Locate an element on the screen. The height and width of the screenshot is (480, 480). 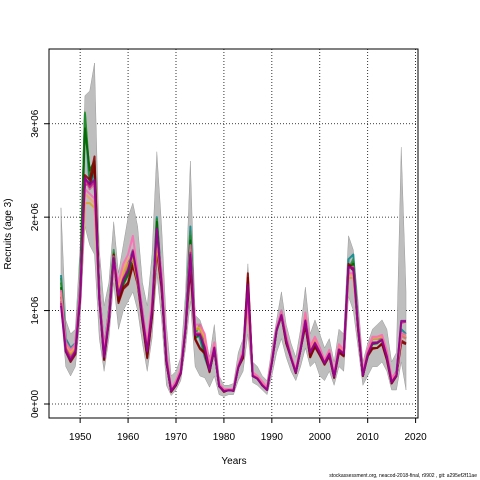
y-axis: 0e+00 1e+06 2e+06 3e+06 is located at coordinates (39, 263).